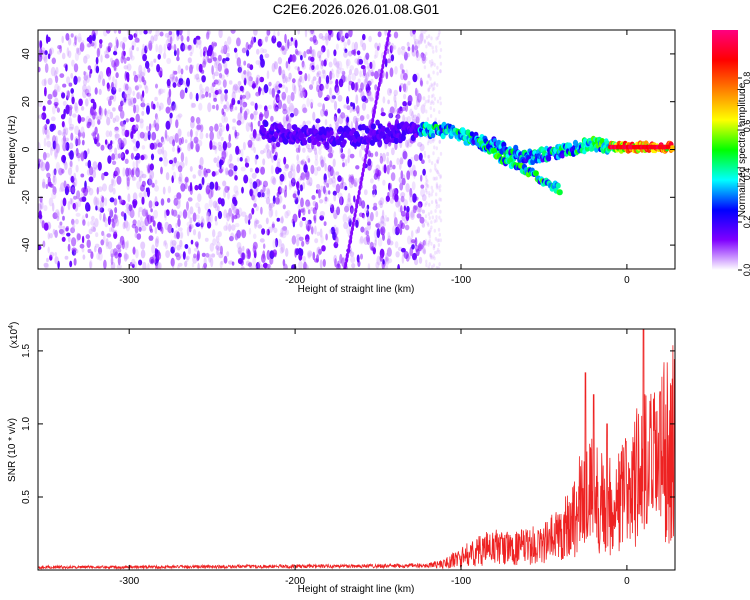 The width and height of the screenshot is (750, 600). What do you see at coordinates (494, 151) in the screenshot?
I see `branch-mark` at bounding box center [494, 151].